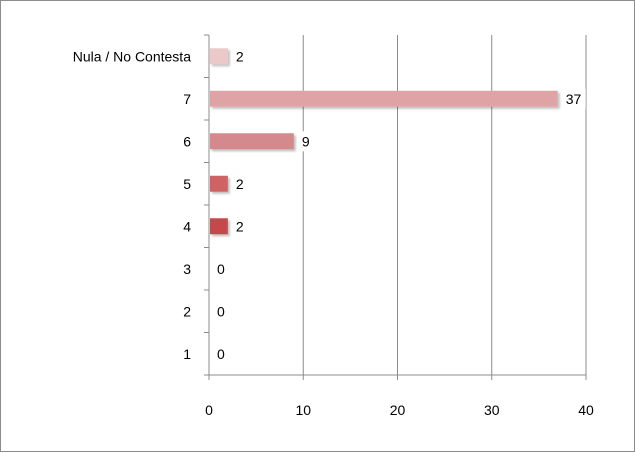 This screenshot has height=453, width=635. I want to click on data-label: 9, so click(306, 141).